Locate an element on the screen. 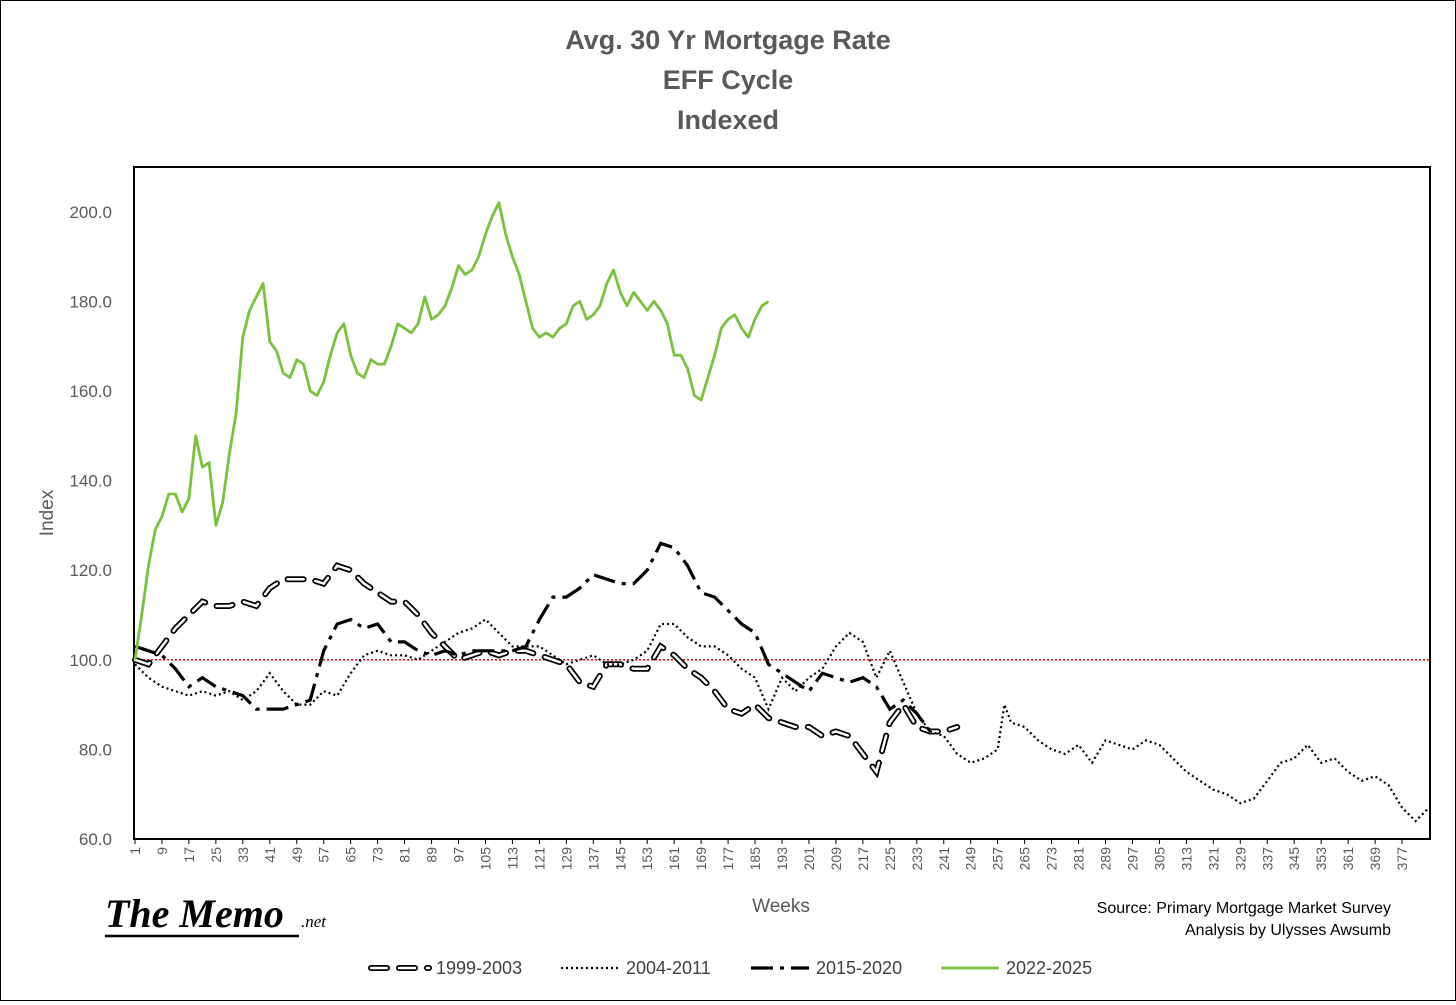 The width and height of the screenshot is (1456, 1005). x-tick-label: 225 is located at coordinates (890, 859).